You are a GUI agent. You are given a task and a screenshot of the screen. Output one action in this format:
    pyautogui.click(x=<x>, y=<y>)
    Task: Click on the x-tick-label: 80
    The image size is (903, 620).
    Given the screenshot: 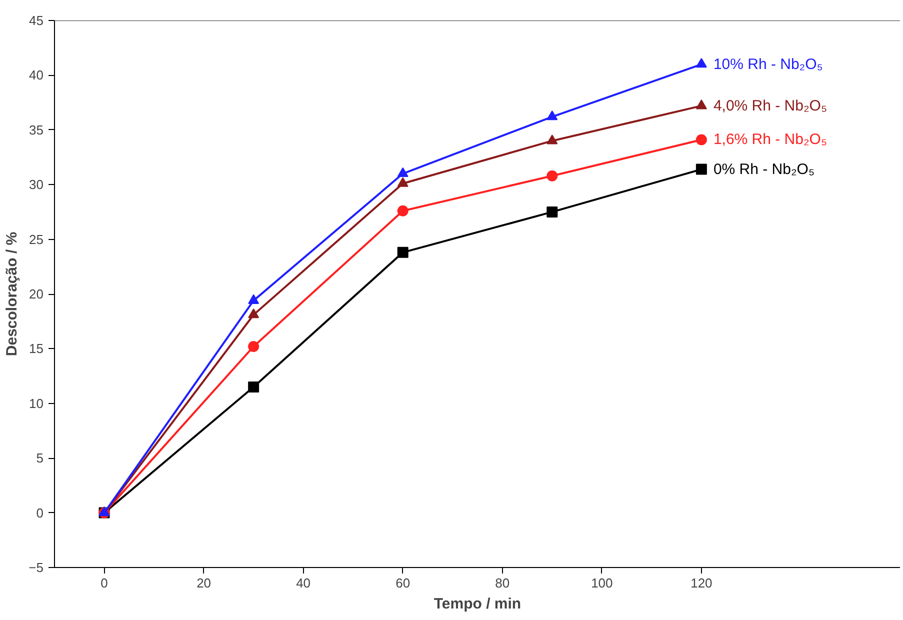 What is the action you would take?
    pyautogui.click(x=502, y=583)
    